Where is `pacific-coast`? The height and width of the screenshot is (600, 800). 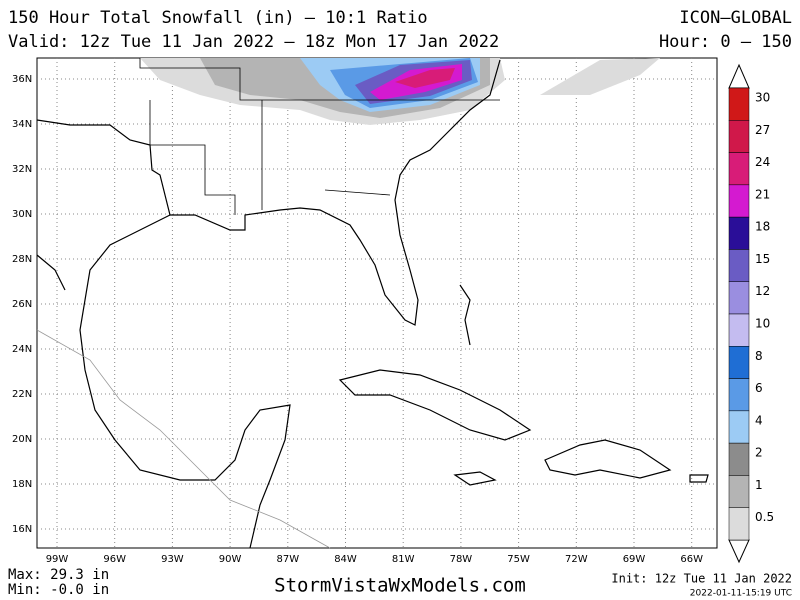 pacific-coast is located at coordinates (51, 272).